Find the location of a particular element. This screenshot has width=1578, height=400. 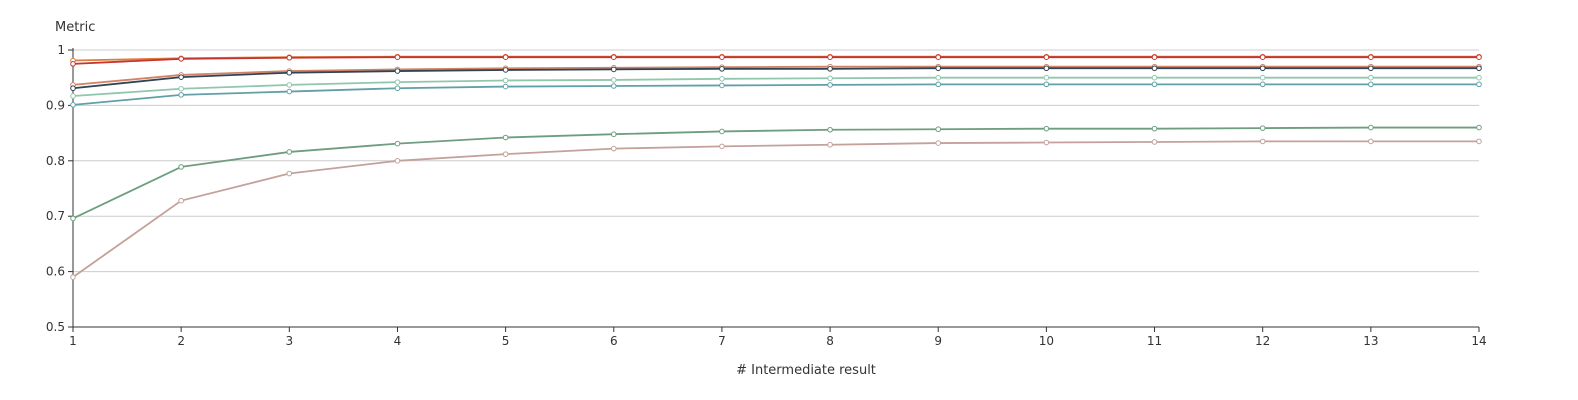

x-tick-label: 9 is located at coordinates (938, 341).